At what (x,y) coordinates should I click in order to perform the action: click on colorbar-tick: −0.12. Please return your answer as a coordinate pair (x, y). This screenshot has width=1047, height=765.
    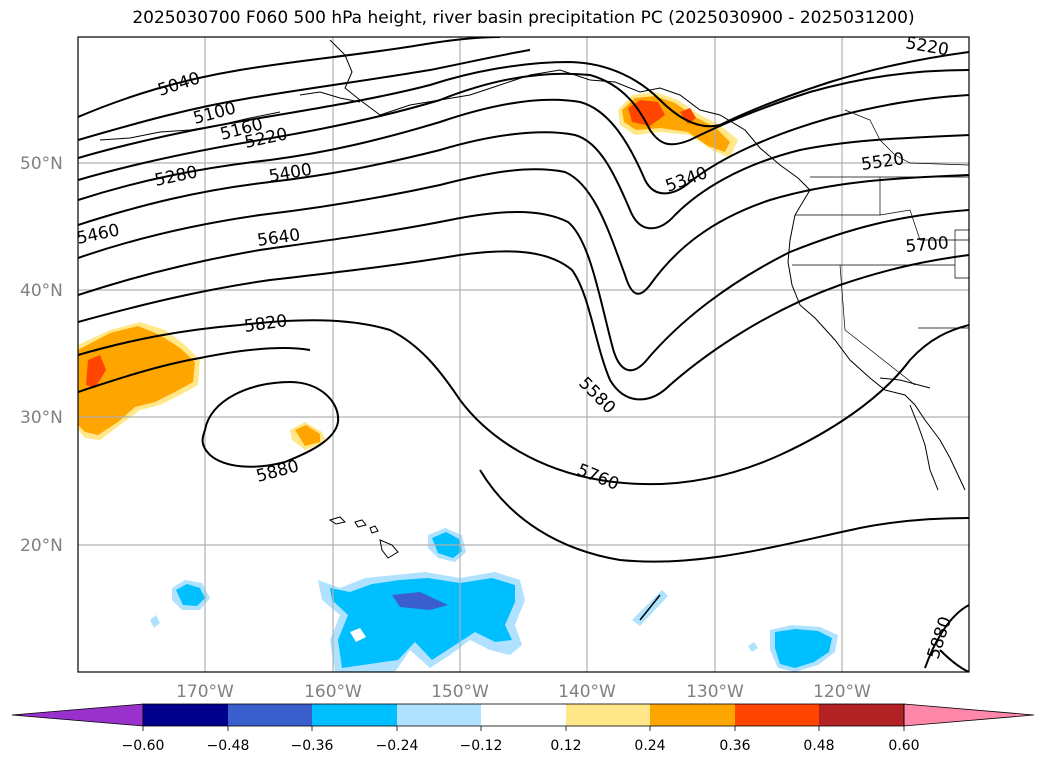
    Looking at the image, I should click on (481, 746).